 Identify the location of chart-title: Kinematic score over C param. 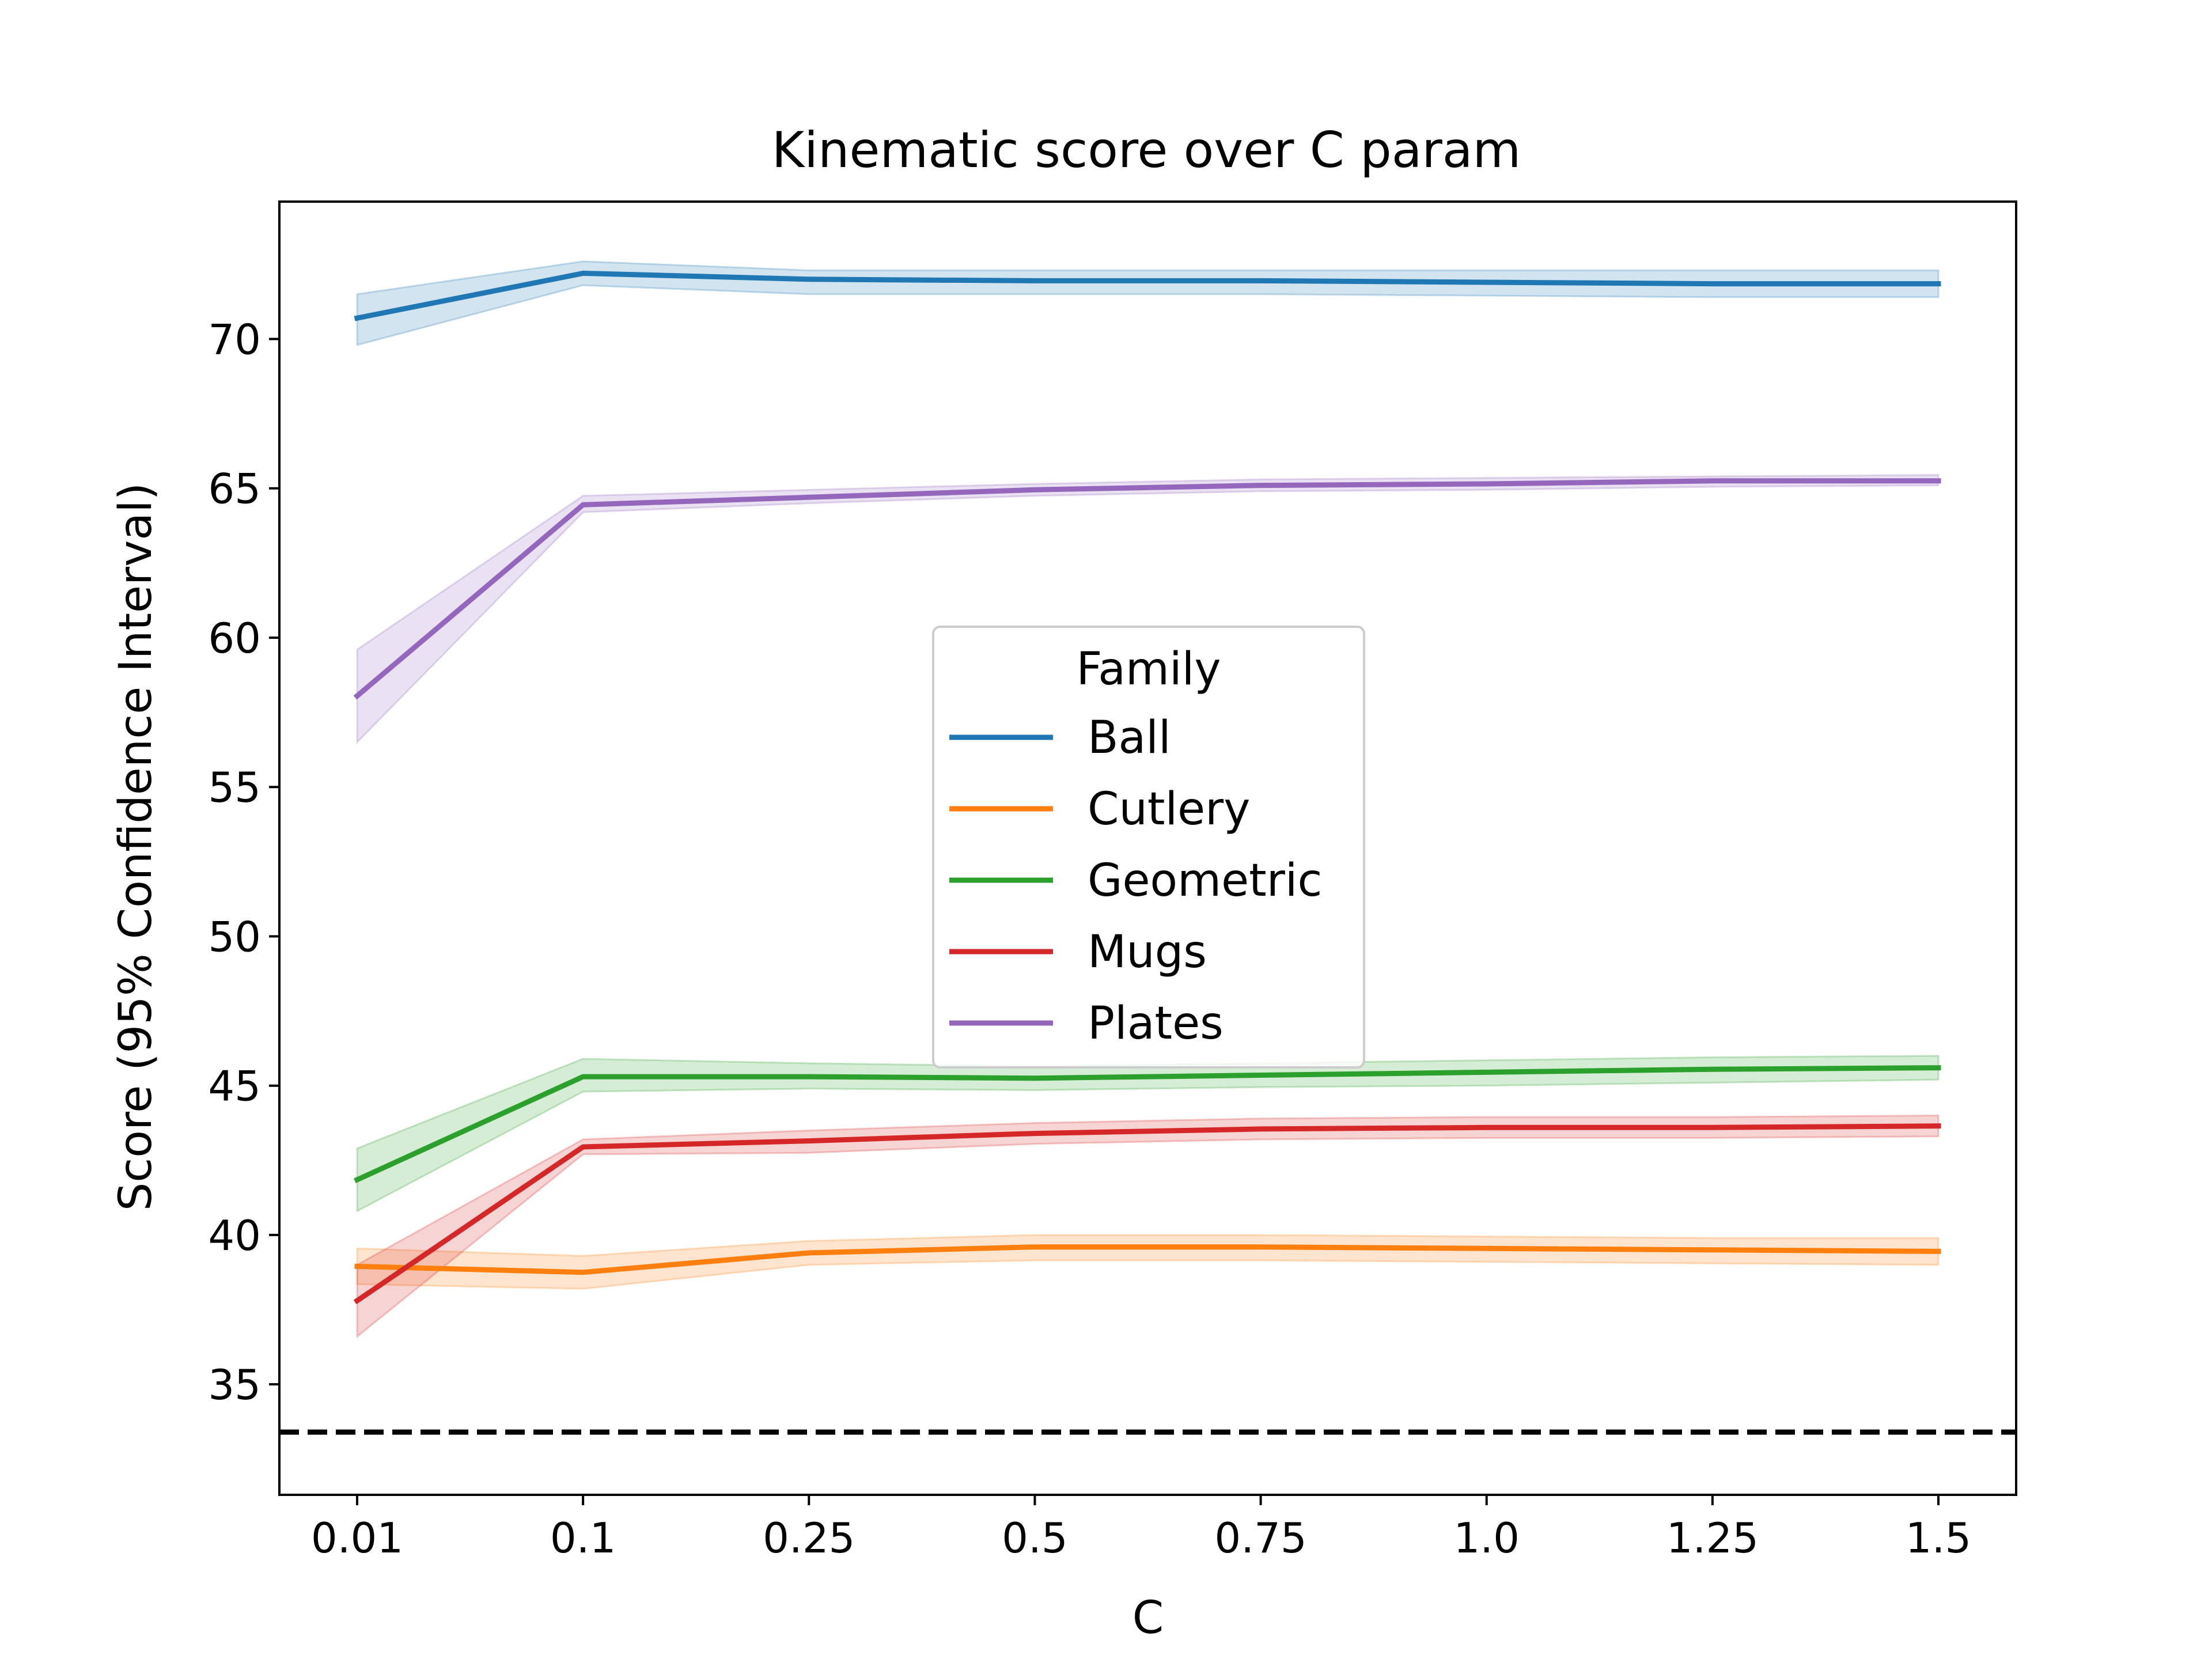
(1146, 150).